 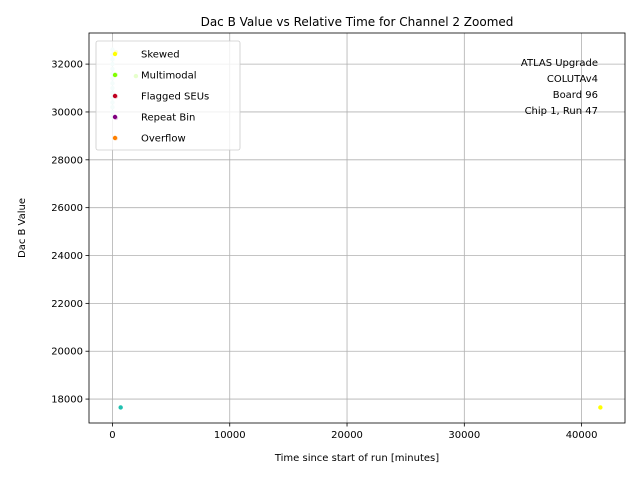 I want to click on legend-label: Flagged SEUs, so click(x=175, y=97).